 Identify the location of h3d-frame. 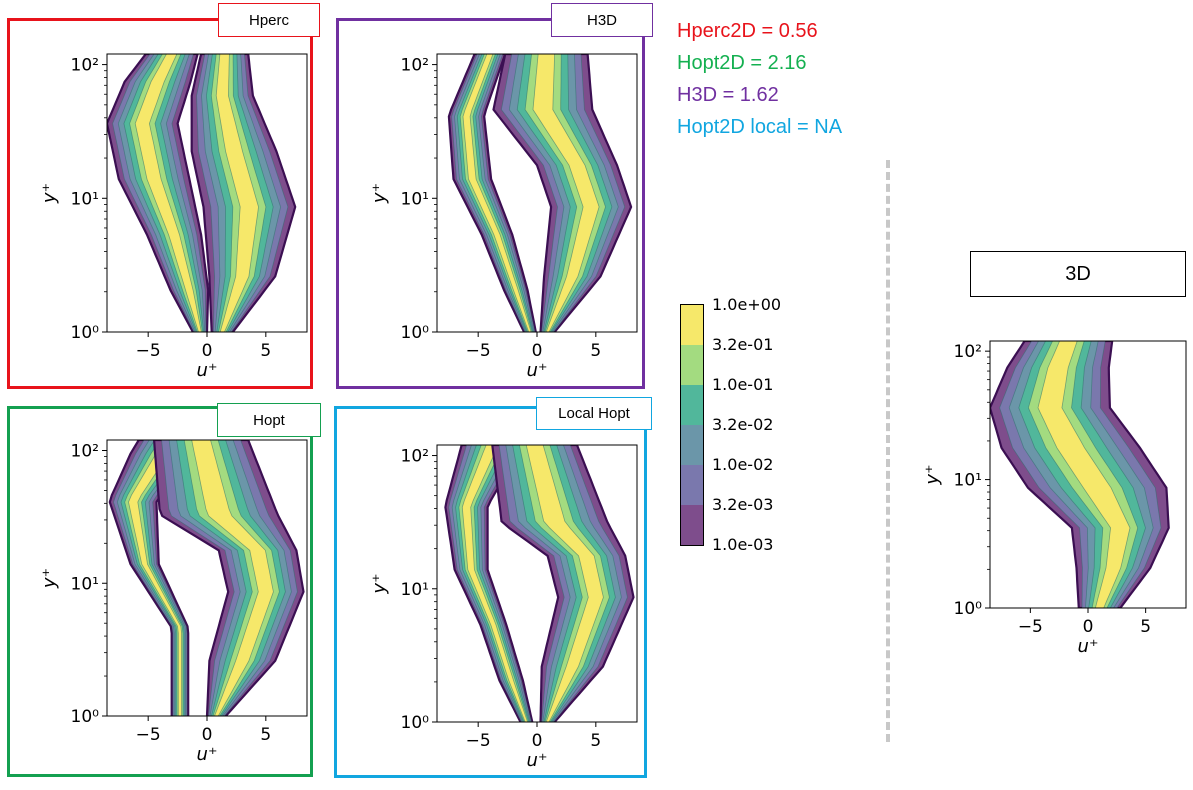
(490, 203).